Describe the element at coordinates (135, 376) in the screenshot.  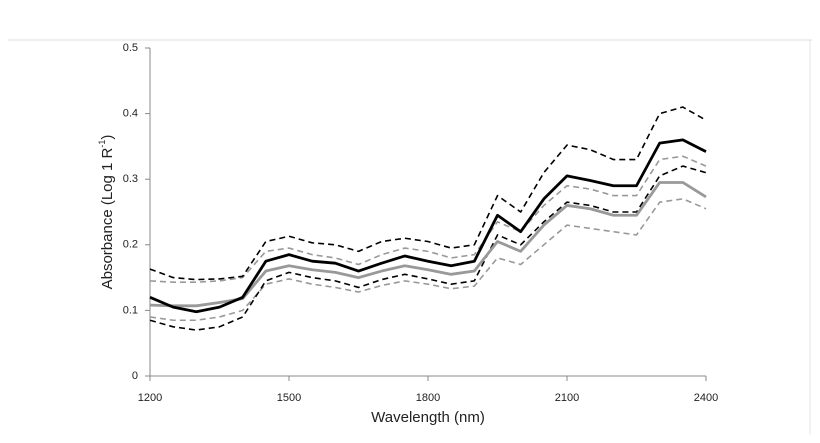
I see `y-tick-label: 0` at that location.